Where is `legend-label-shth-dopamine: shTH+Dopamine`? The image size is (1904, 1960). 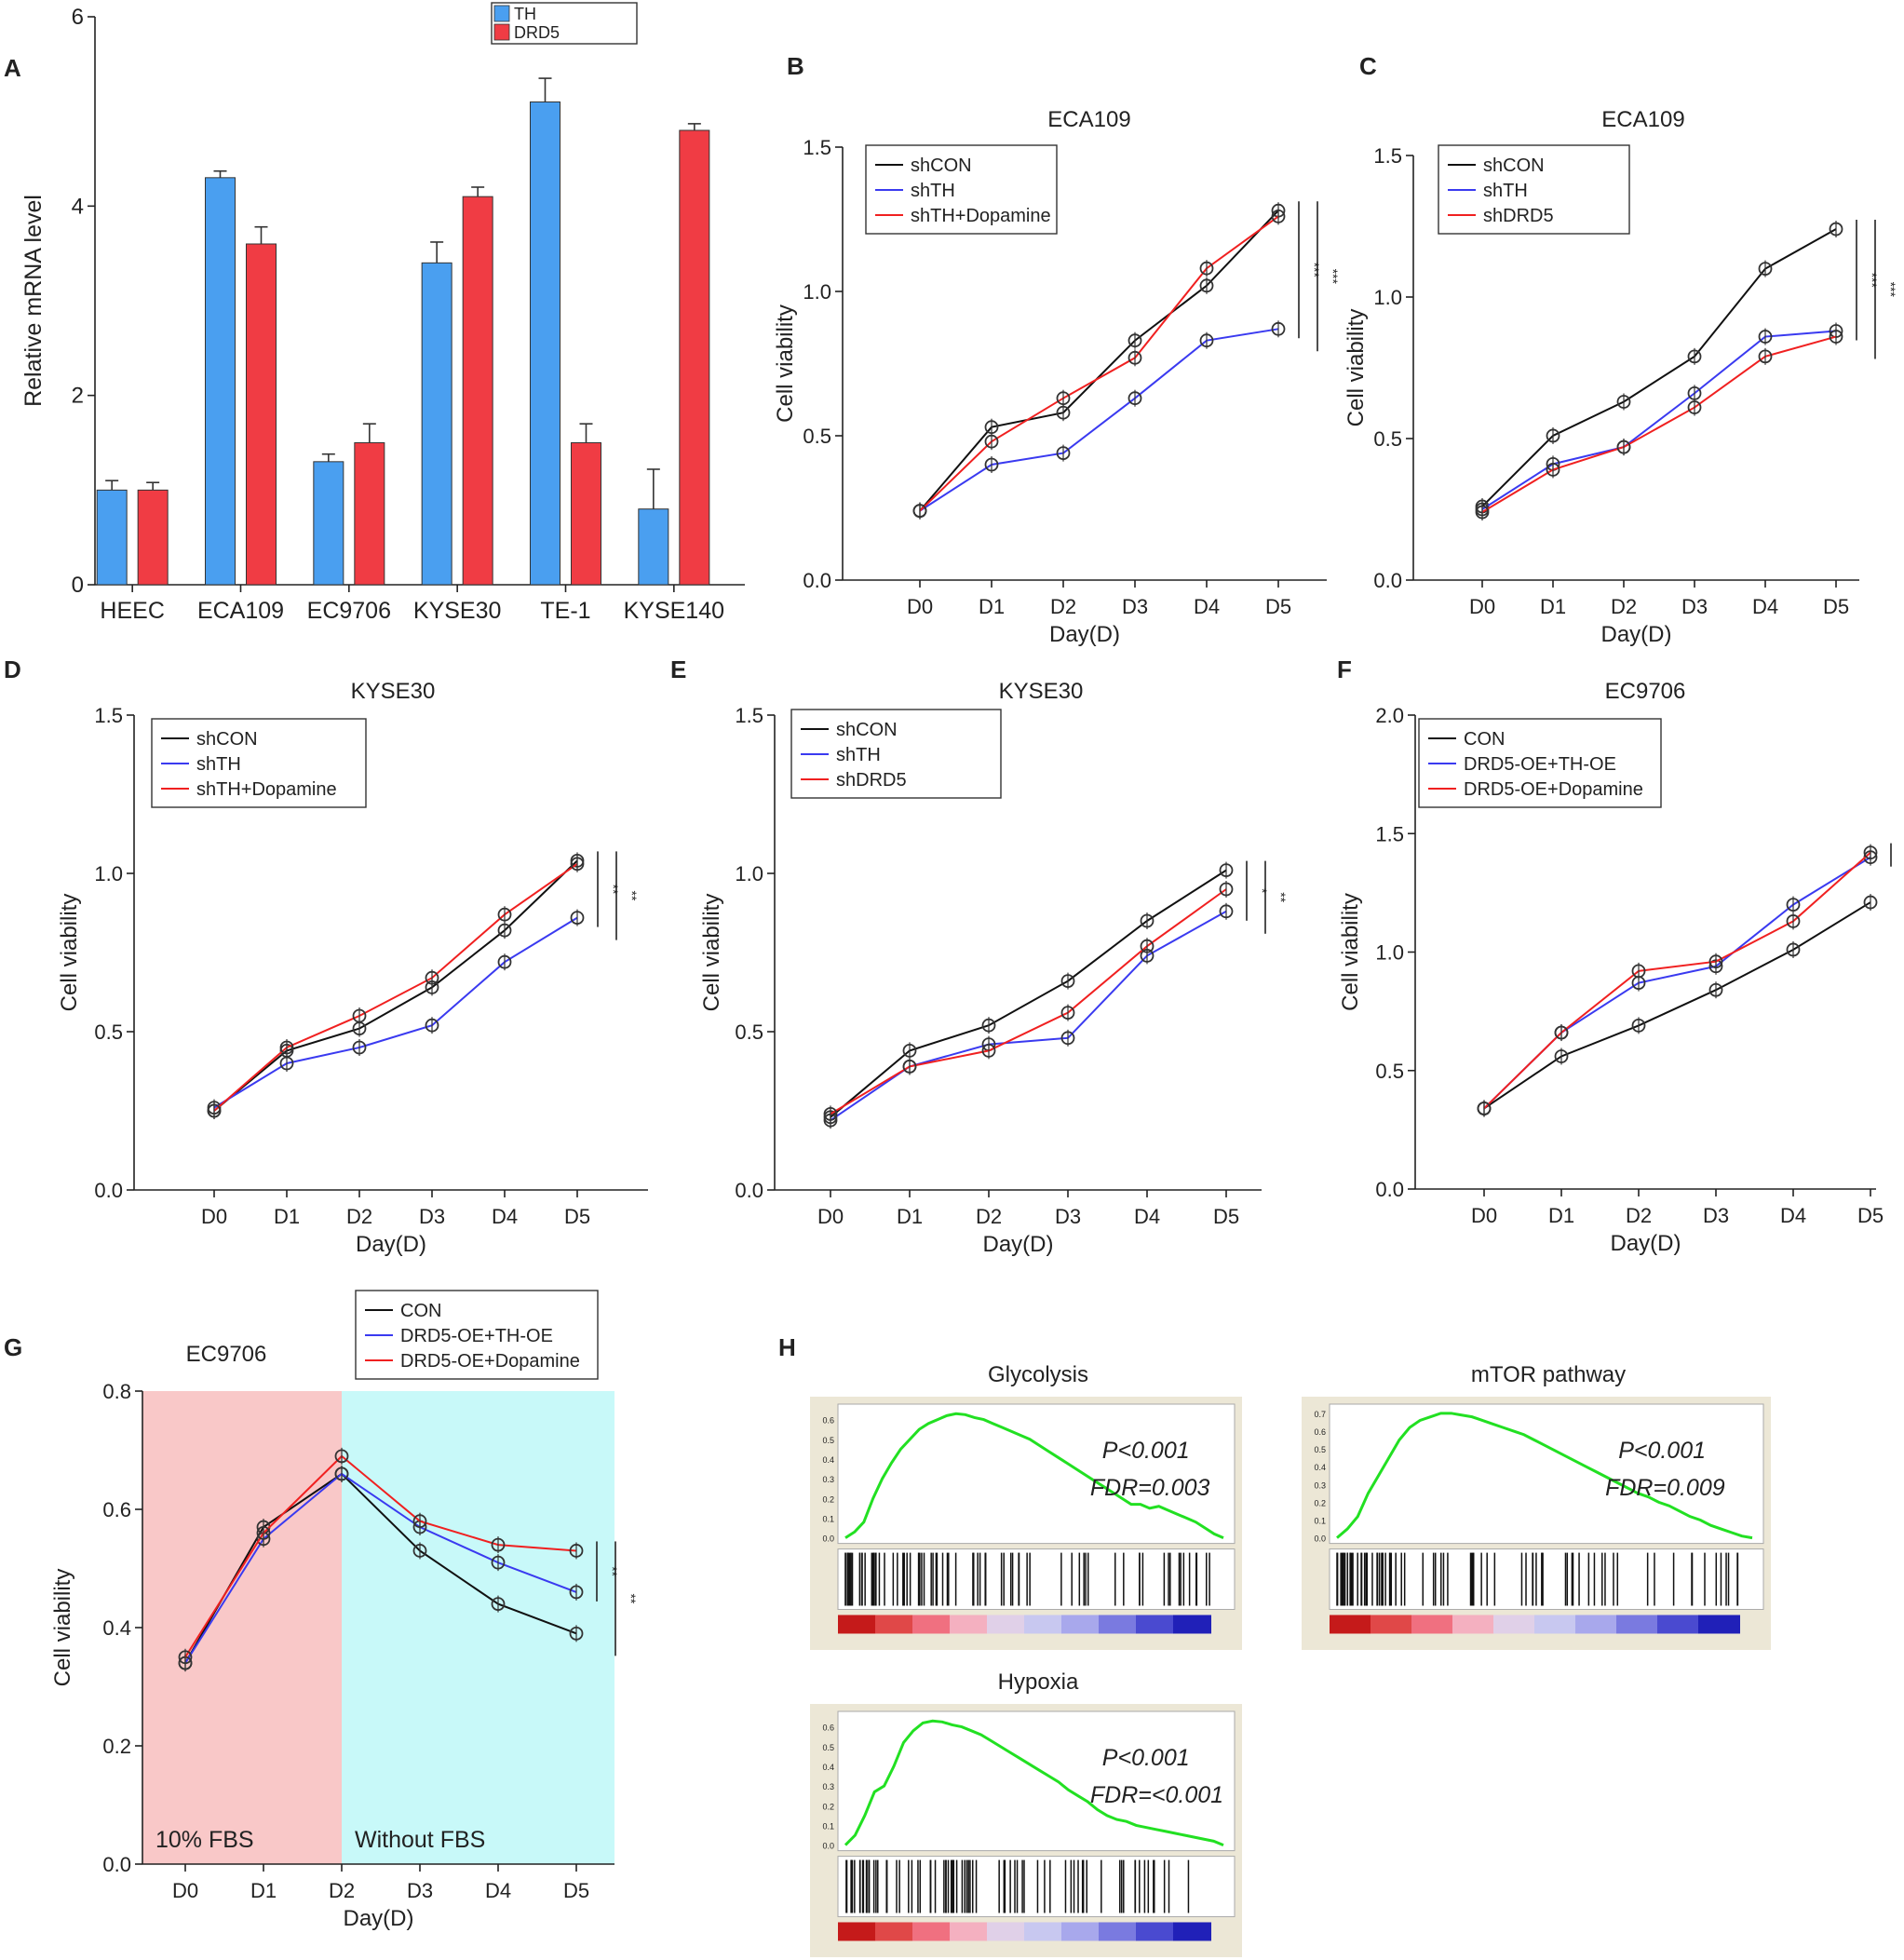
legend-label-shth-dopamine: shTH+Dopamine is located at coordinates (981, 216).